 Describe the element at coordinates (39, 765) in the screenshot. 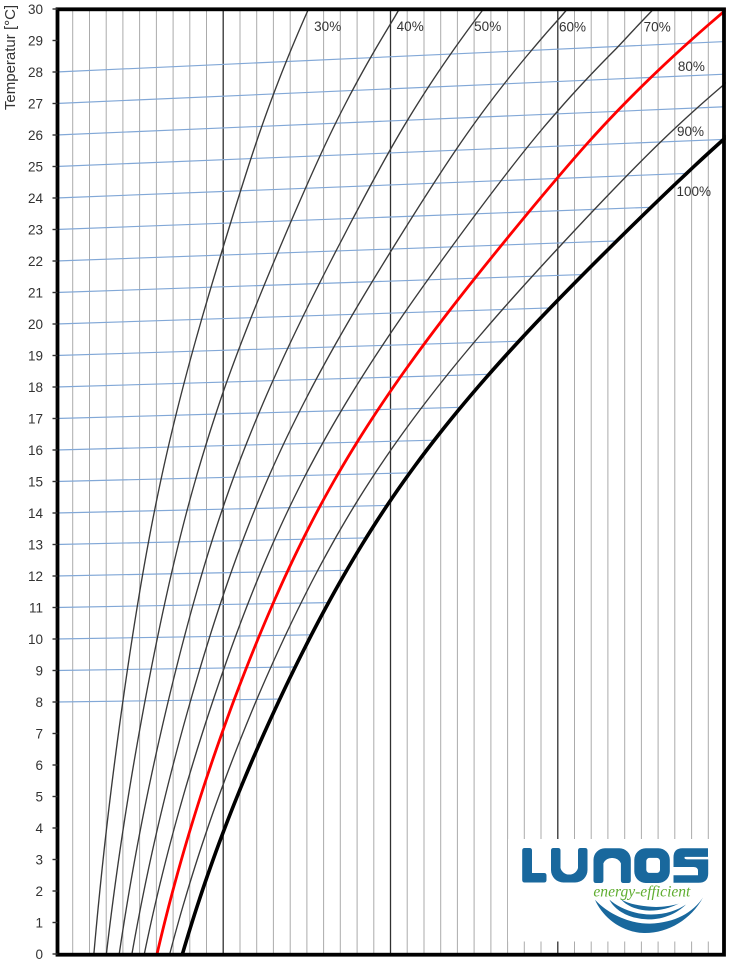

I see `svg-text: 6` at that location.